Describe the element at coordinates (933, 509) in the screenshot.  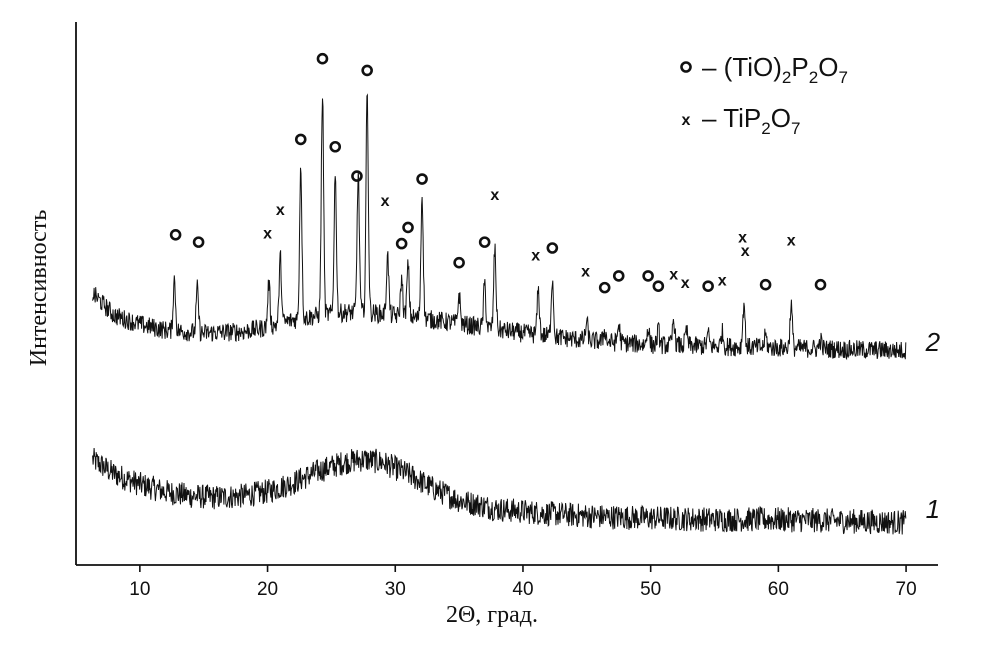
I see `curve-label-1: 1` at that location.